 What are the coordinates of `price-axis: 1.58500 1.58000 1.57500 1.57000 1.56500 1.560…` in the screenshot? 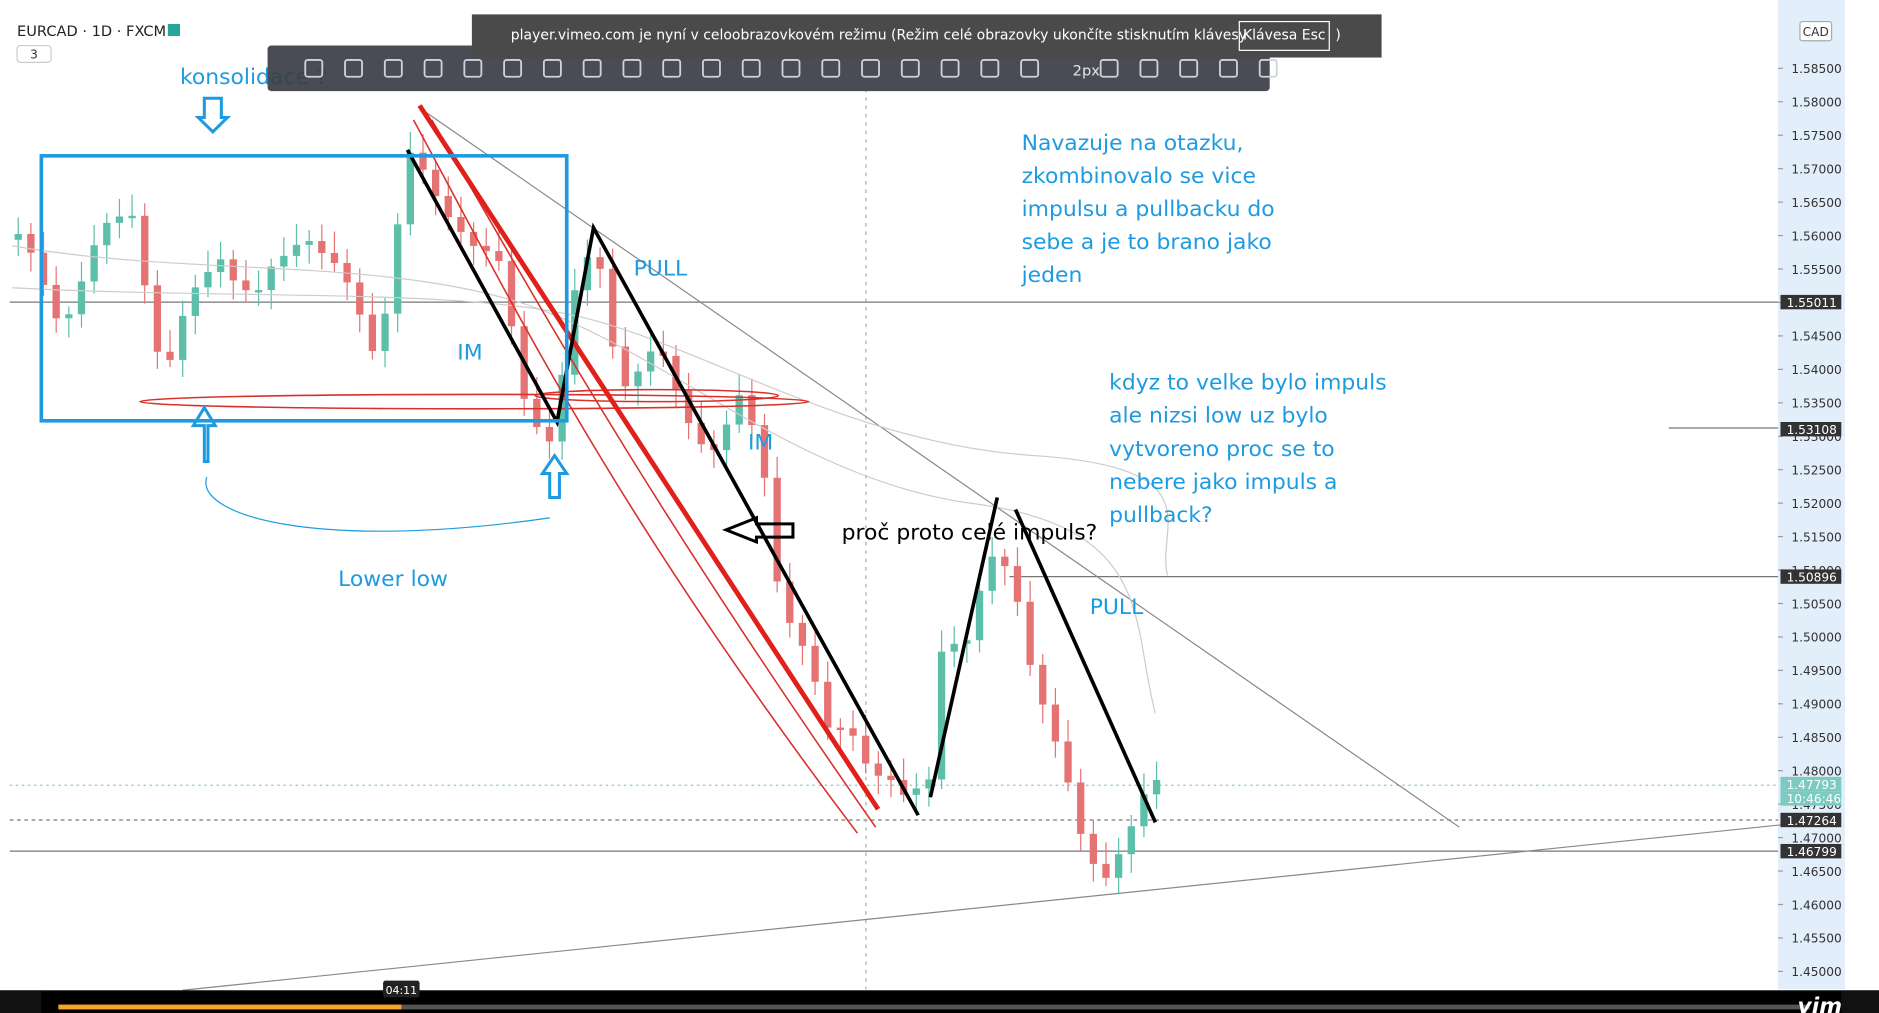 It's located at (1810, 520).